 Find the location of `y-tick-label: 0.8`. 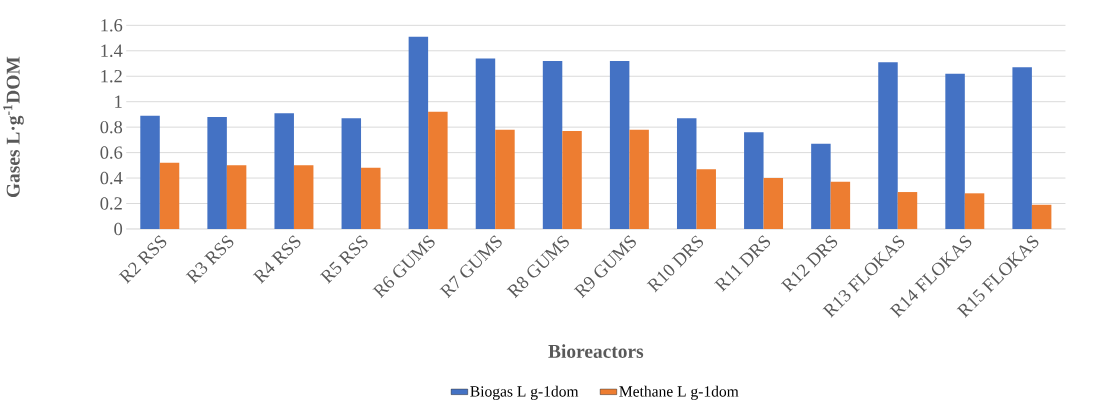

y-tick-label: 0.8 is located at coordinates (111, 127).